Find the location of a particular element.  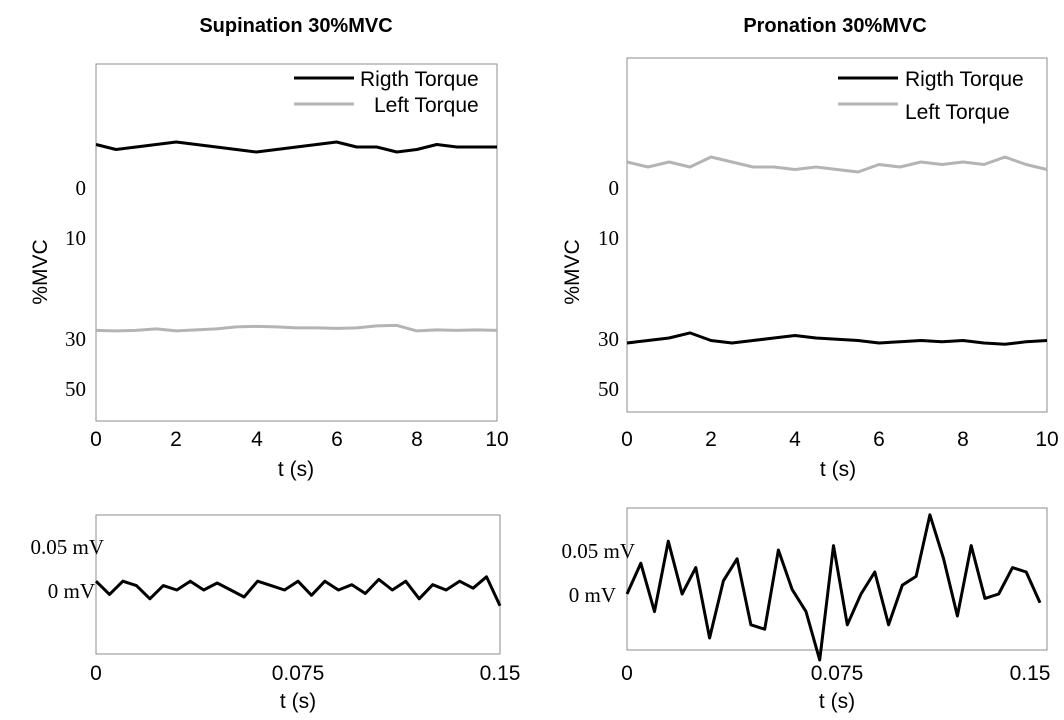

x-axis-label-pronation: t (s) is located at coordinates (838, 469).